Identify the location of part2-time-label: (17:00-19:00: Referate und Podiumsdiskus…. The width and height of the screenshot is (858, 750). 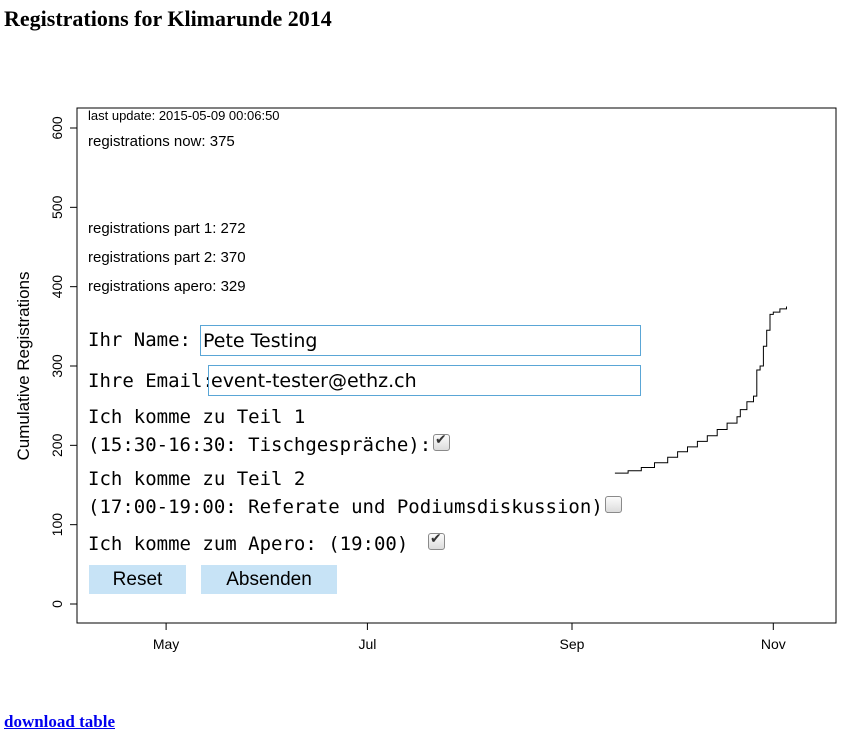
(351, 507).